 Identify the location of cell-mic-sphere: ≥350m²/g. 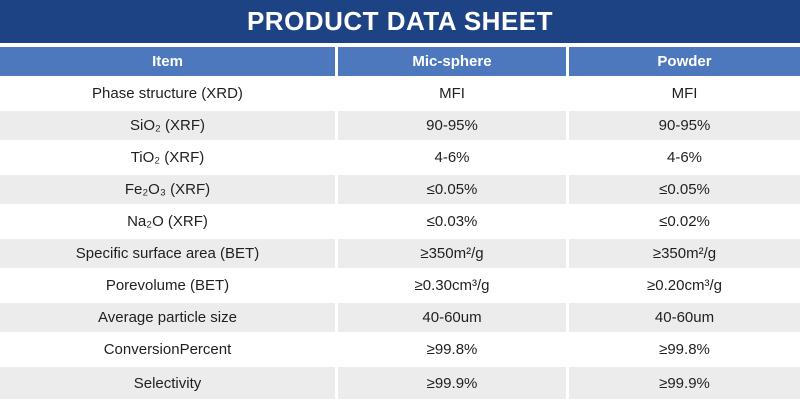
(453, 255).